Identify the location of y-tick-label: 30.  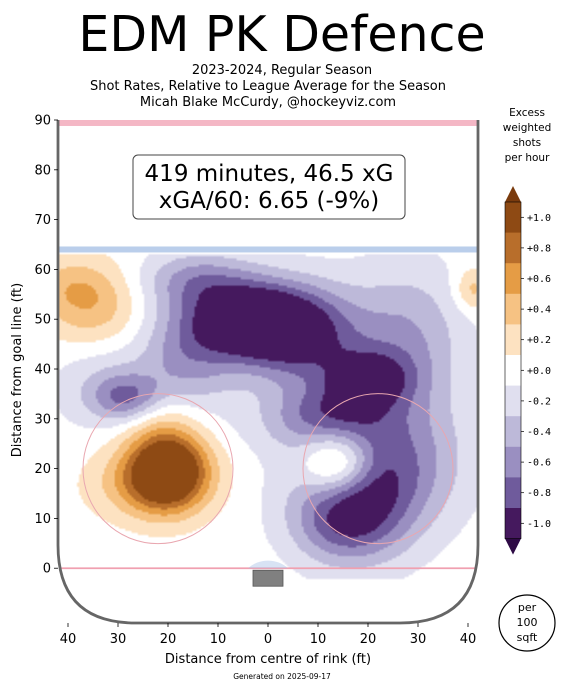
(42, 419).